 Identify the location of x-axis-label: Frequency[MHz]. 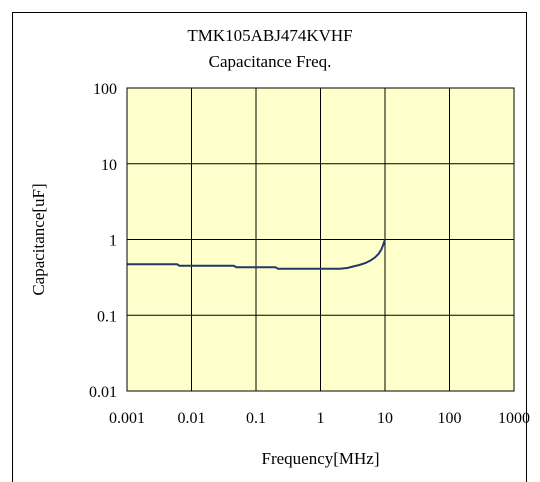
(320, 458).